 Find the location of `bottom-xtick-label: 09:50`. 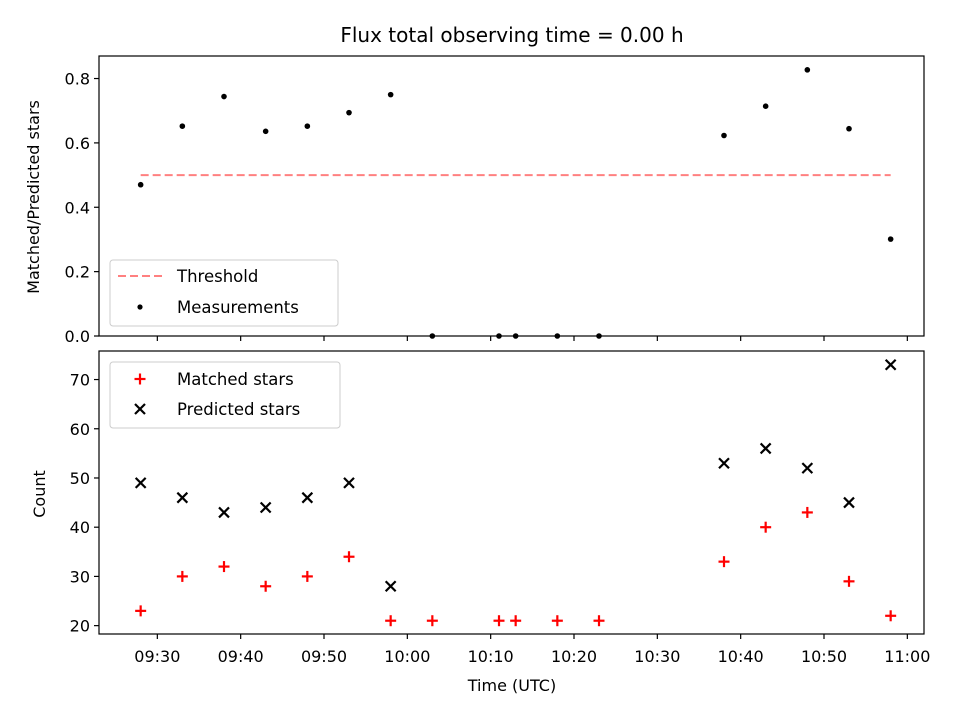

bottom-xtick-label: 09:50 is located at coordinates (324, 656).